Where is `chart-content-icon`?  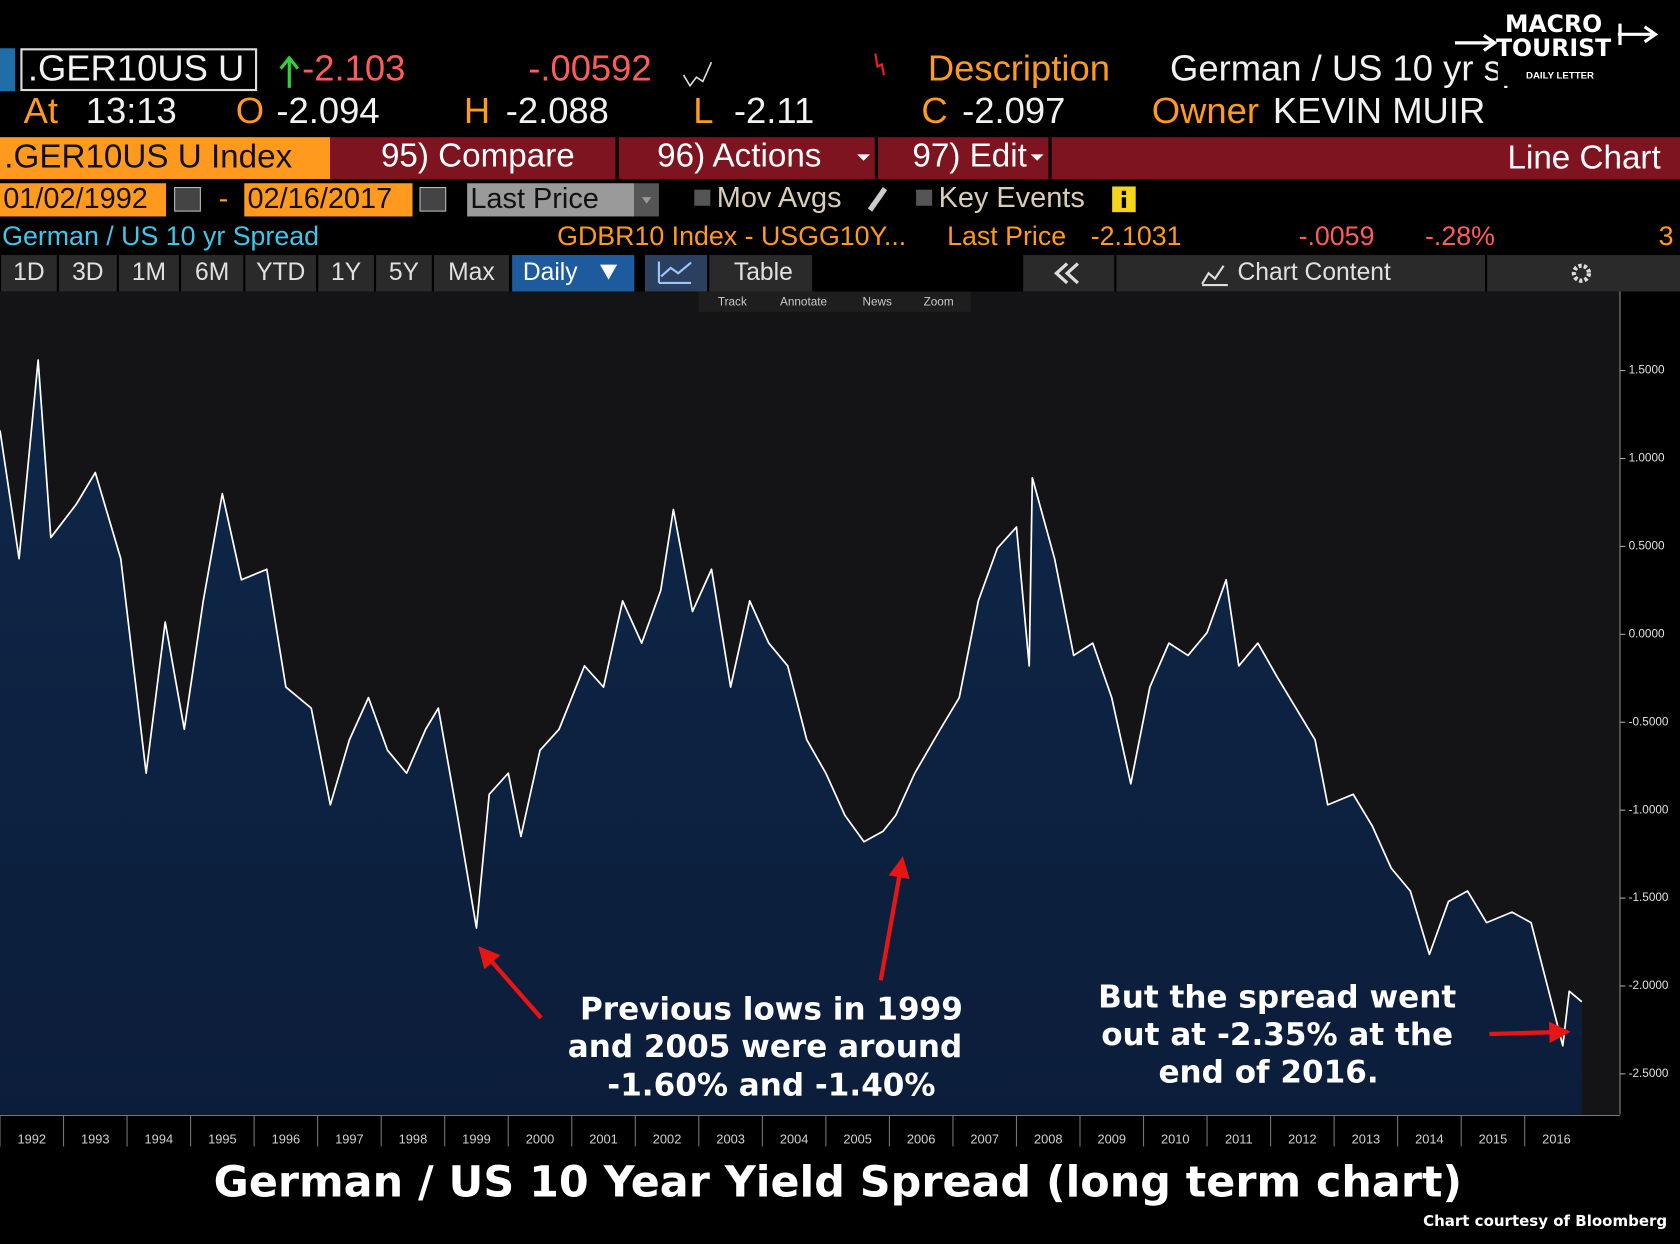
chart-content-icon is located at coordinates (1214, 276).